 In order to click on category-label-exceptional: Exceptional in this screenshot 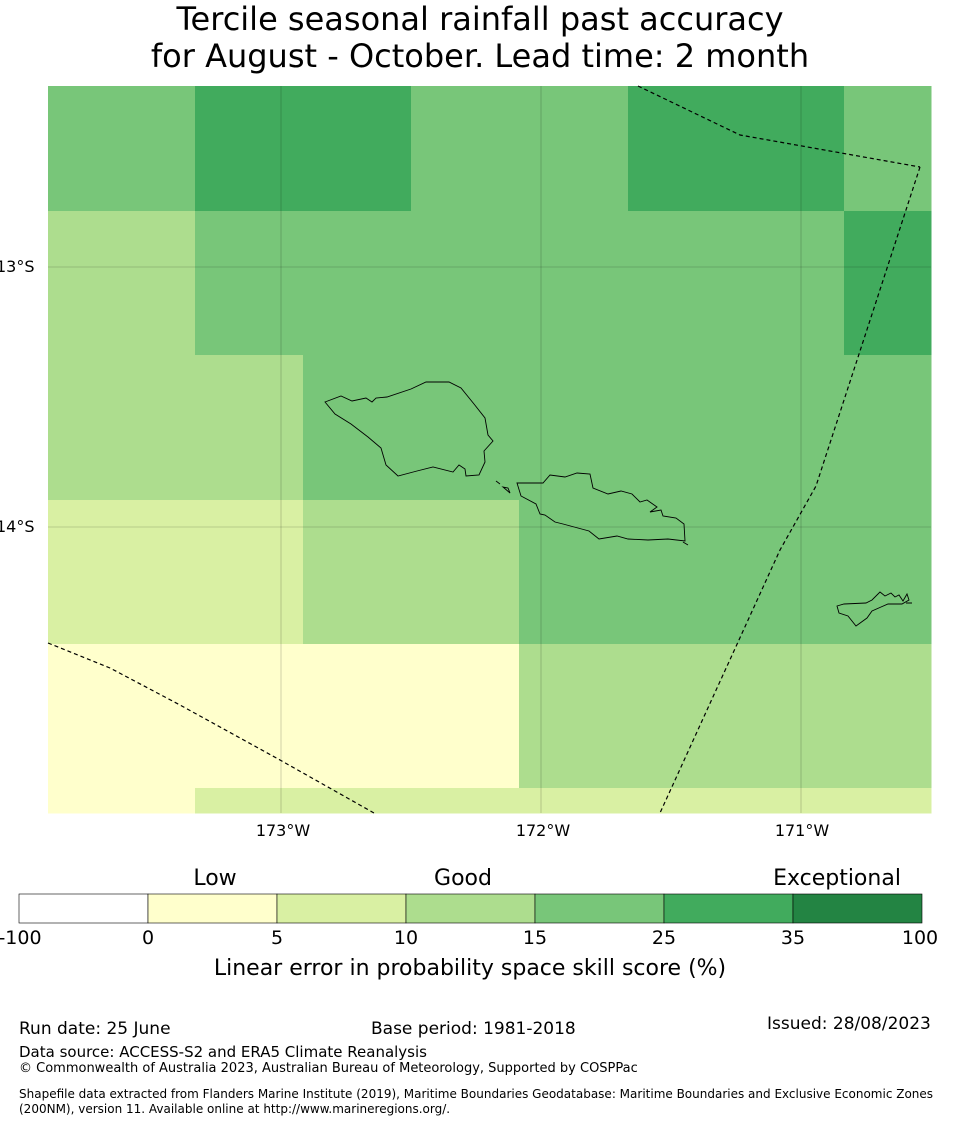, I will do `click(837, 878)`.